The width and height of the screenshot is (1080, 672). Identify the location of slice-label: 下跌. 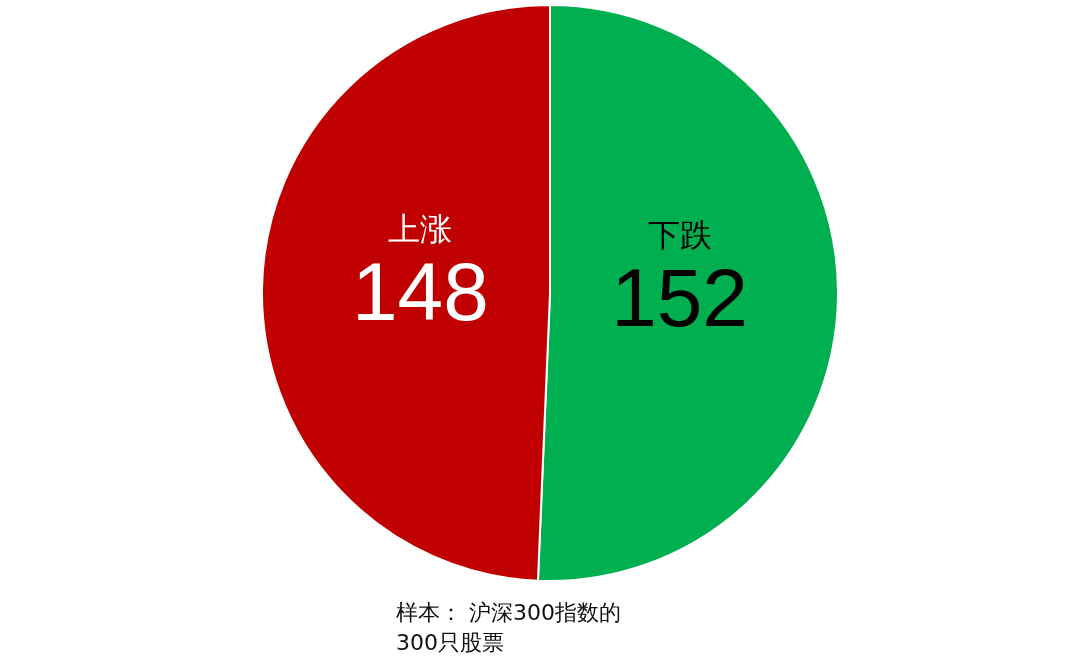
(679, 234).